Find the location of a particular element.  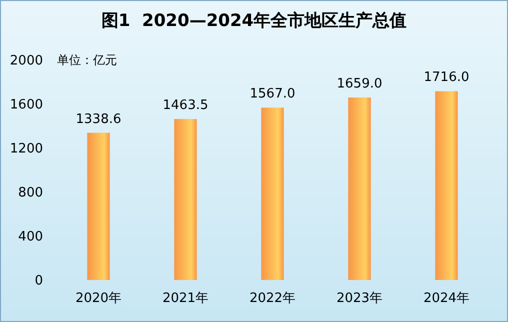

data-label: 1338.6 is located at coordinates (99, 119).